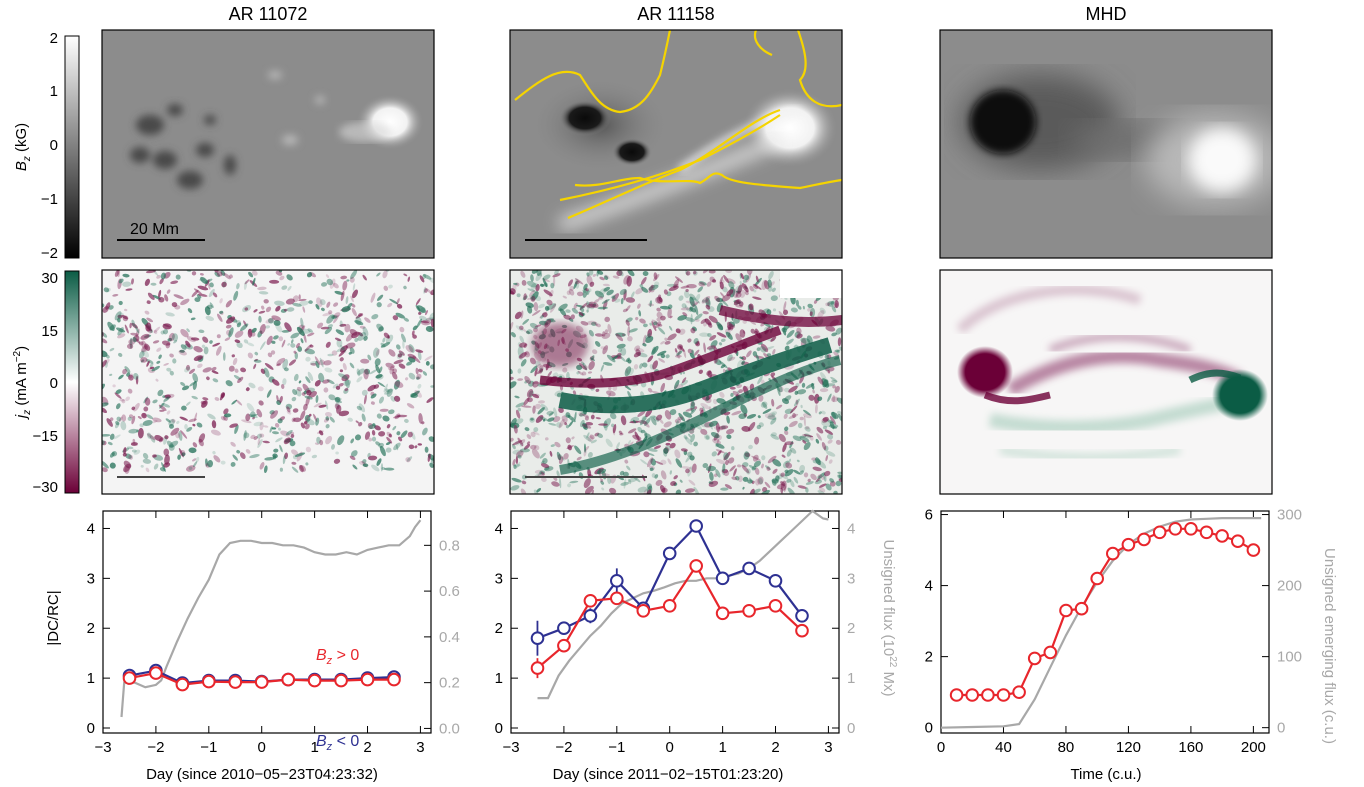 The width and height of the screenshot is (1364, 787). I want to click on x-tick-label: 3, so click(420, 747).